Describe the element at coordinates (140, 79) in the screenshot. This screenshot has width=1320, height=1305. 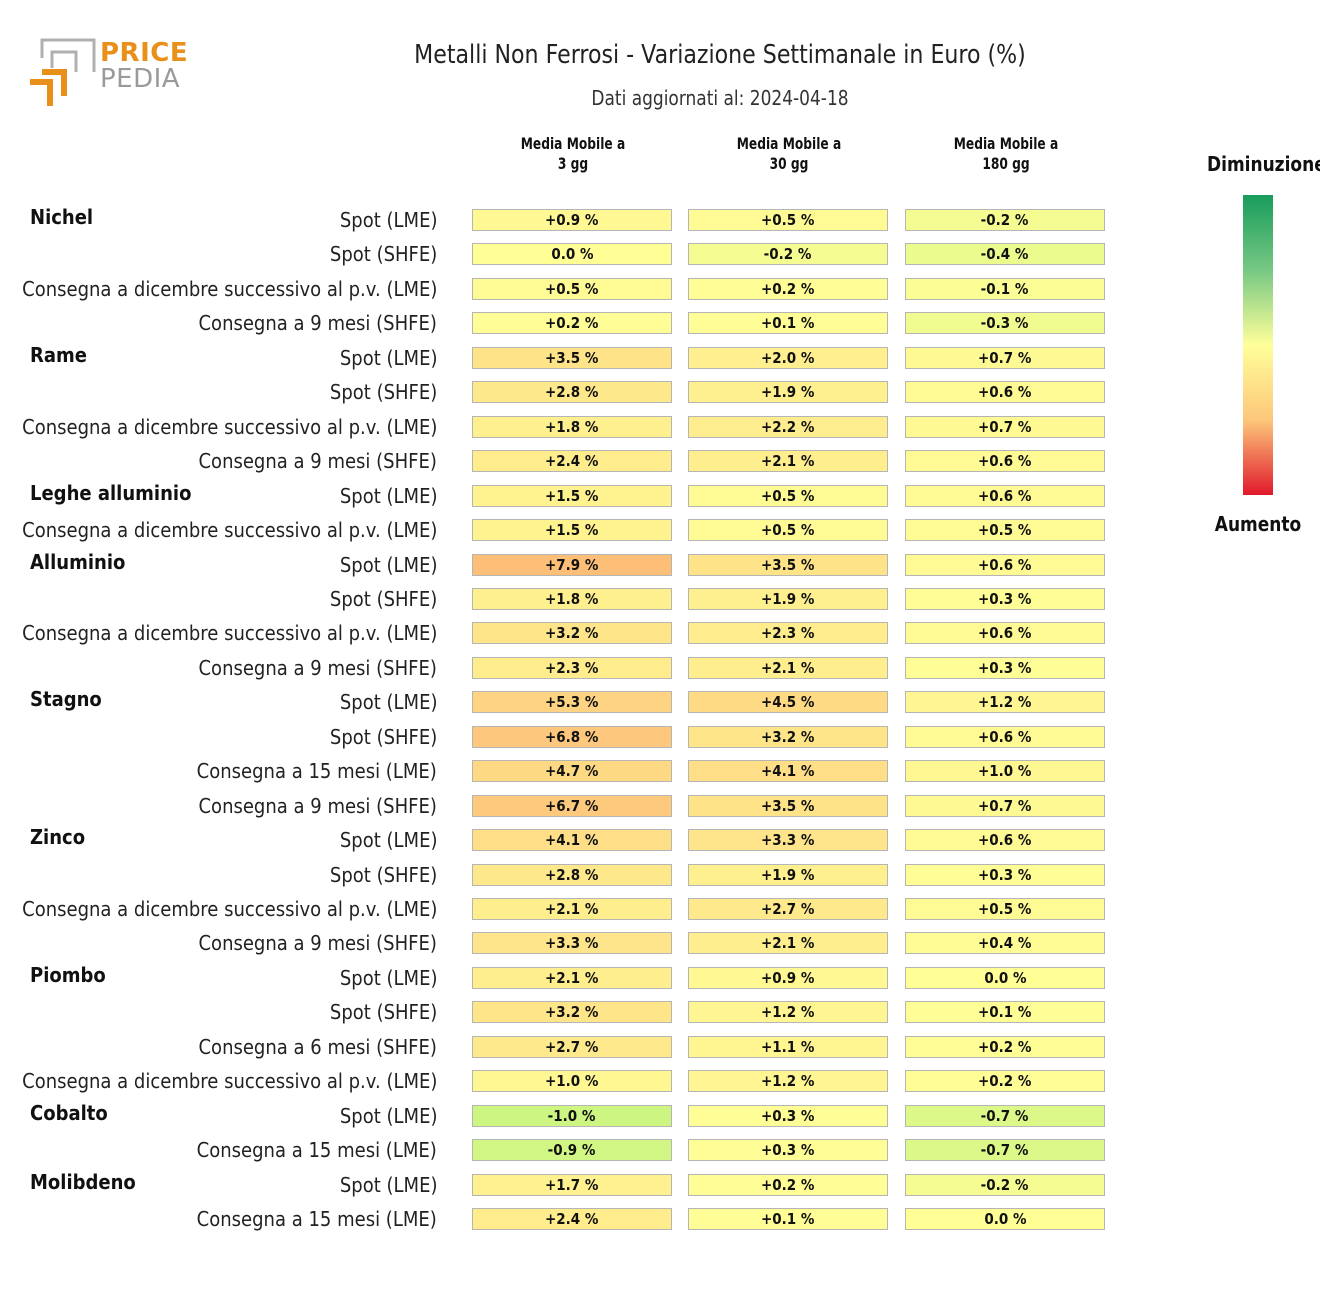
I see `logo-text-pedia: PEDIA` at that location.